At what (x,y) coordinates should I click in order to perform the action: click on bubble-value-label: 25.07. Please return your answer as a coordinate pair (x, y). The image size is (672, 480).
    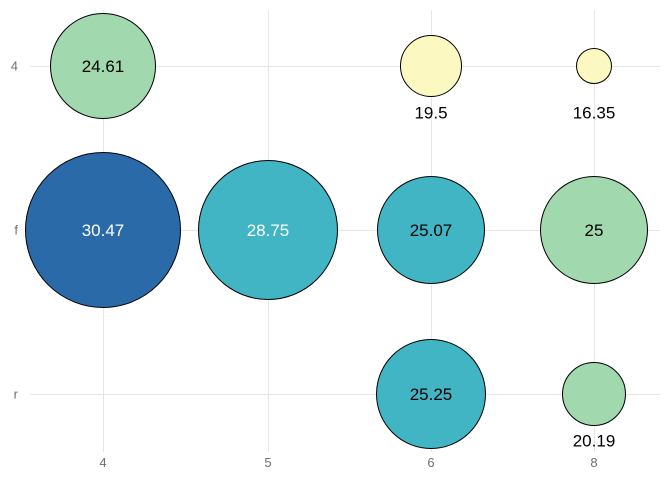
    Looking at the image, I should click on (431, 230).